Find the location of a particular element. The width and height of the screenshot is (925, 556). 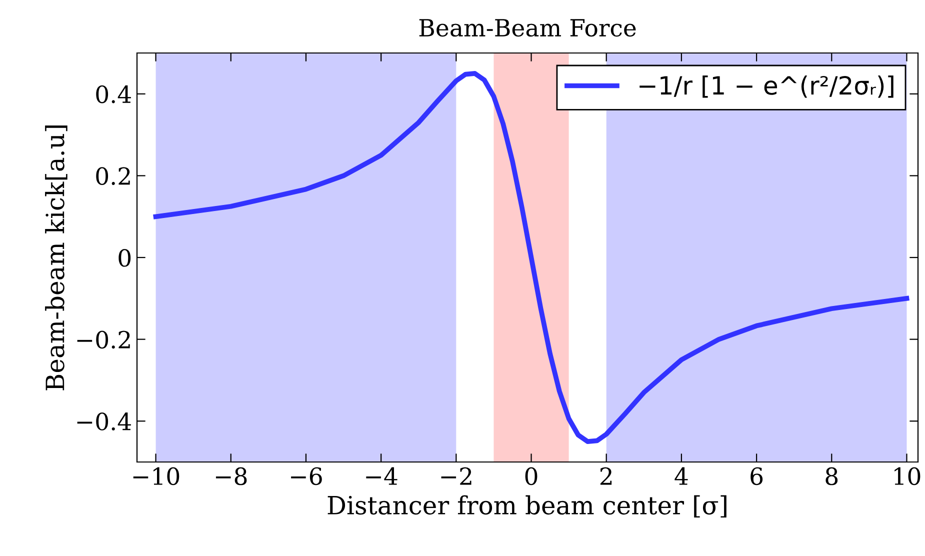

x-tick-label: −6 is located at coordinates (306, 476).